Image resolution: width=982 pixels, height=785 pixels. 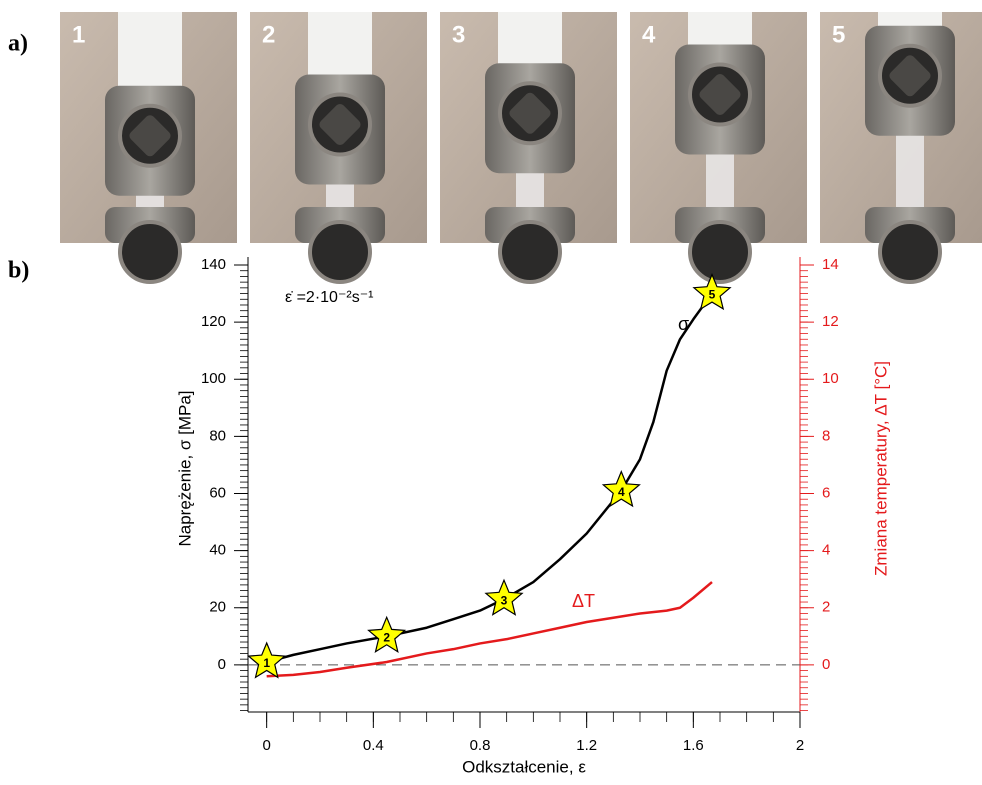 I want to click on annotation: ε̇ =2·10⁻²s⁻¹, so click(x=329, y=297).